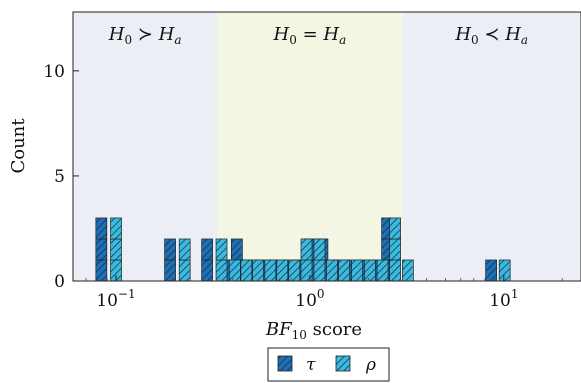 This screenshot has height=383, width=581. I want to click on y-axis-label: Count, so click(18, 146).